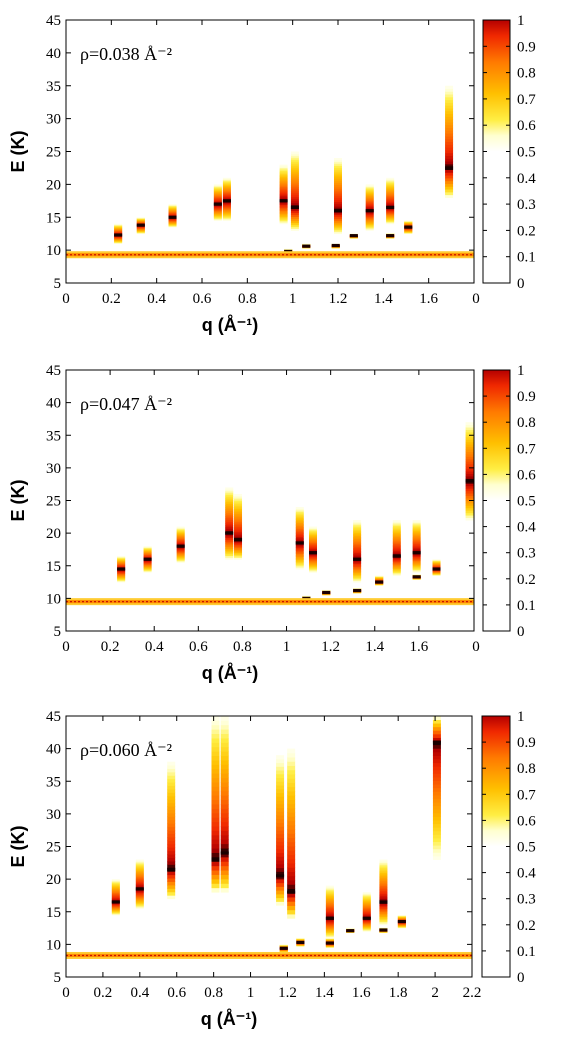 Image resolution: width=563 pixels, height=1063 pixels. Describe the element at coordinates (242, 647) in the screenshot. I see `x-tick-label: 0.8` at that location.